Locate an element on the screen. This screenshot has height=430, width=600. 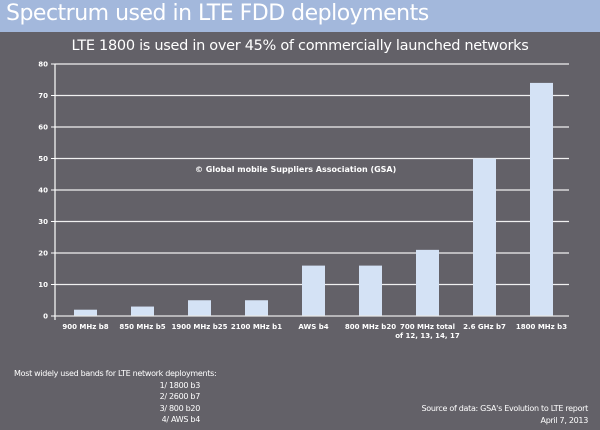
x-tick-label: 800 MHz b20 is located at coordinates (370, 327).